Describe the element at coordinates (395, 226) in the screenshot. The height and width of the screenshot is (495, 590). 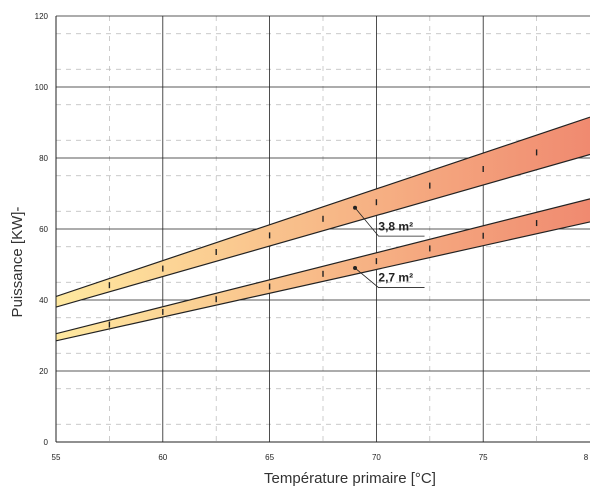
I see `band-label-0: 3,8 m²` at that location.